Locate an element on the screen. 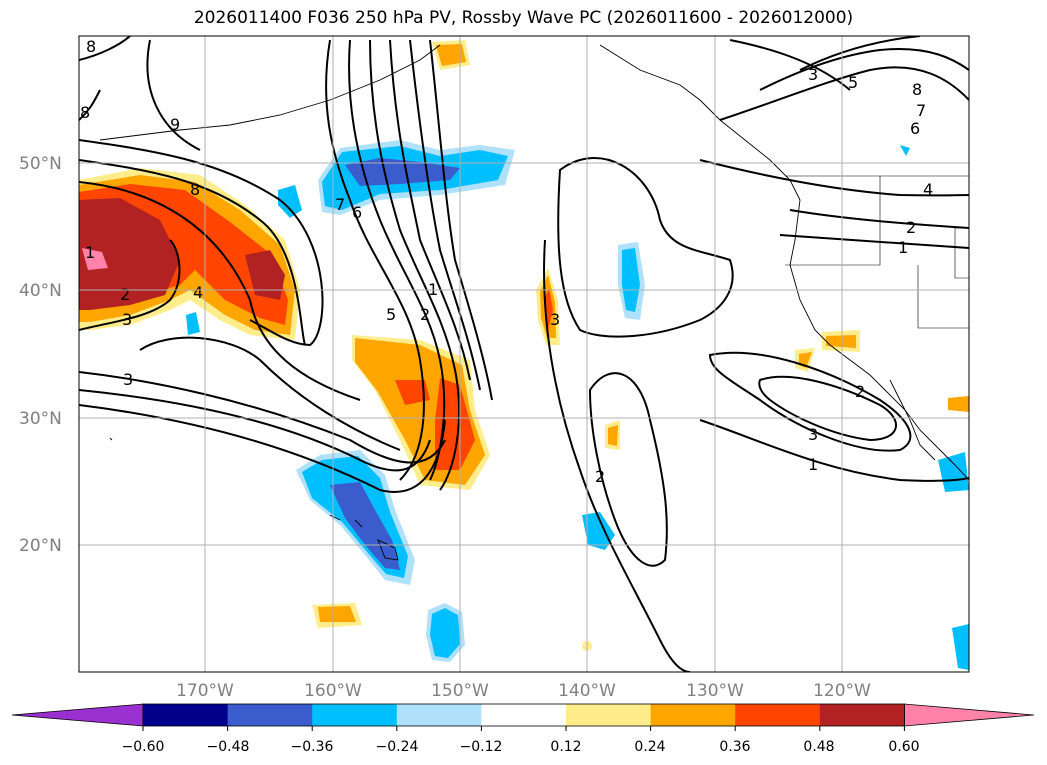 The height and width of the screenshot is (765, 1047). colorbar-tick-label: 0.12 is located at coordinates (565, 747).